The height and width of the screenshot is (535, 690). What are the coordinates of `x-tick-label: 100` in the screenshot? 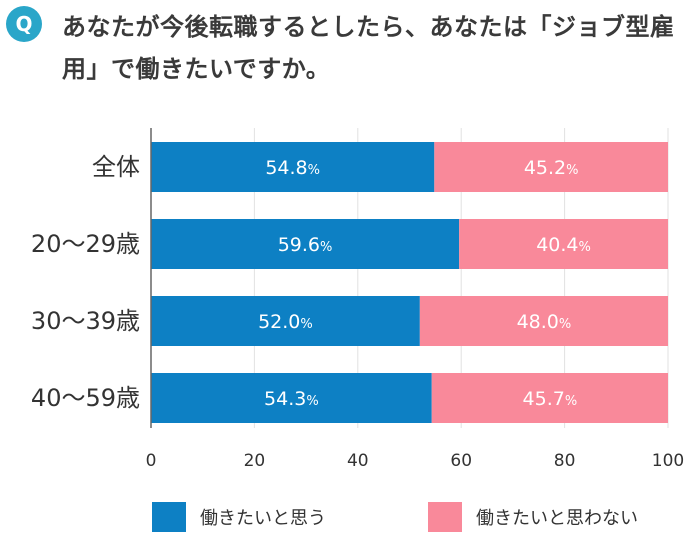 It's located at (668, 461).